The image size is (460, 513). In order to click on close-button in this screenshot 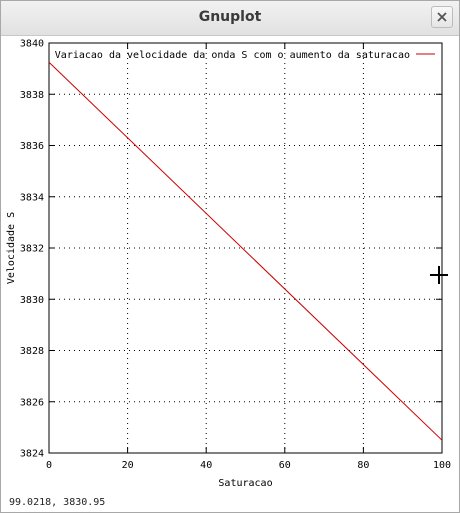, I will do `click(442, 17)`.